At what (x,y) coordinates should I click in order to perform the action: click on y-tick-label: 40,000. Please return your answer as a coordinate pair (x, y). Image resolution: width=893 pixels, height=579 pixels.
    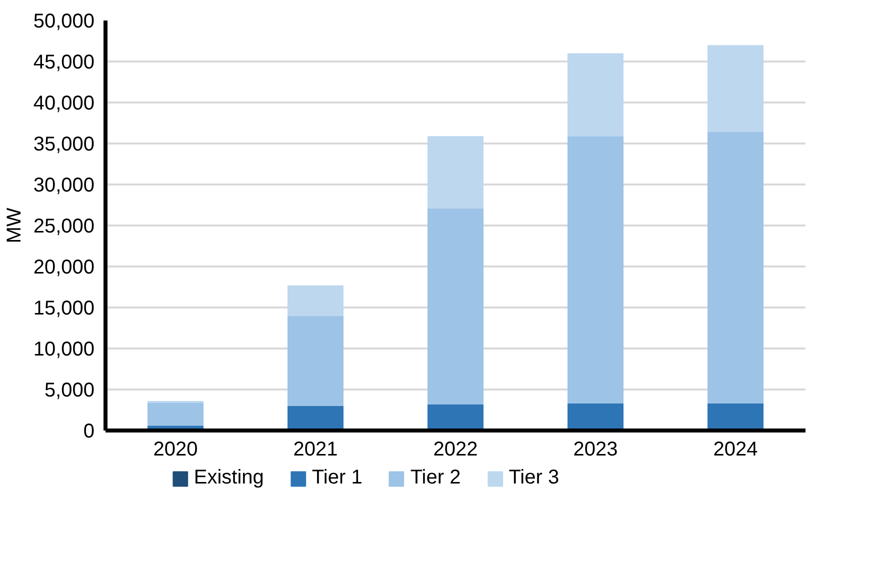
    Looking at the image, I should click on (63, 103).